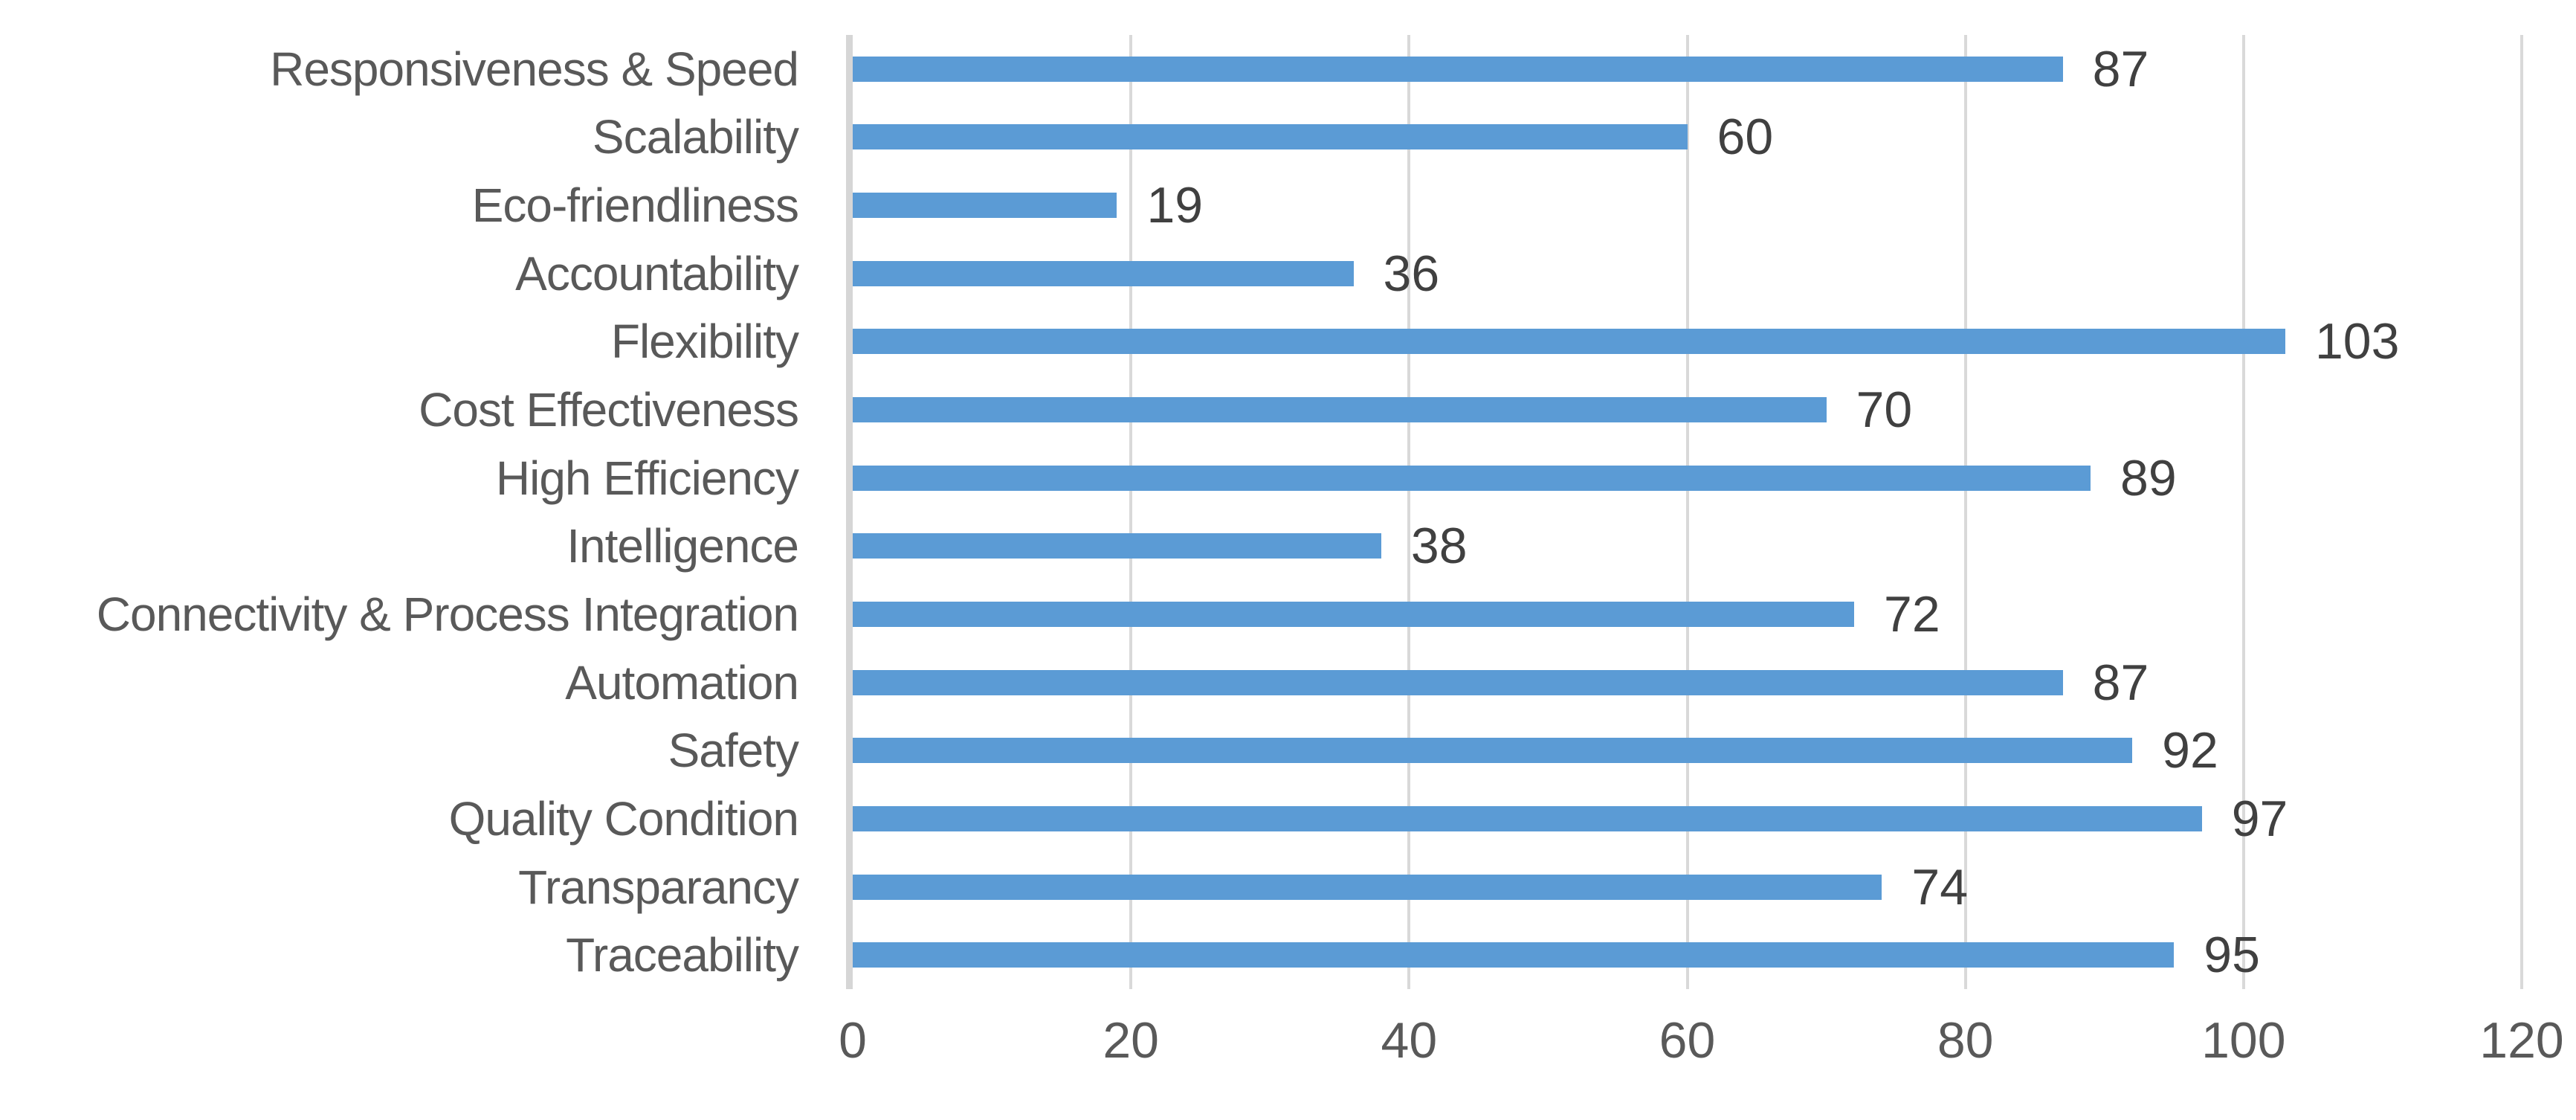  I want to click on bar-row: High Efficiency 89, so click(1288, 478).